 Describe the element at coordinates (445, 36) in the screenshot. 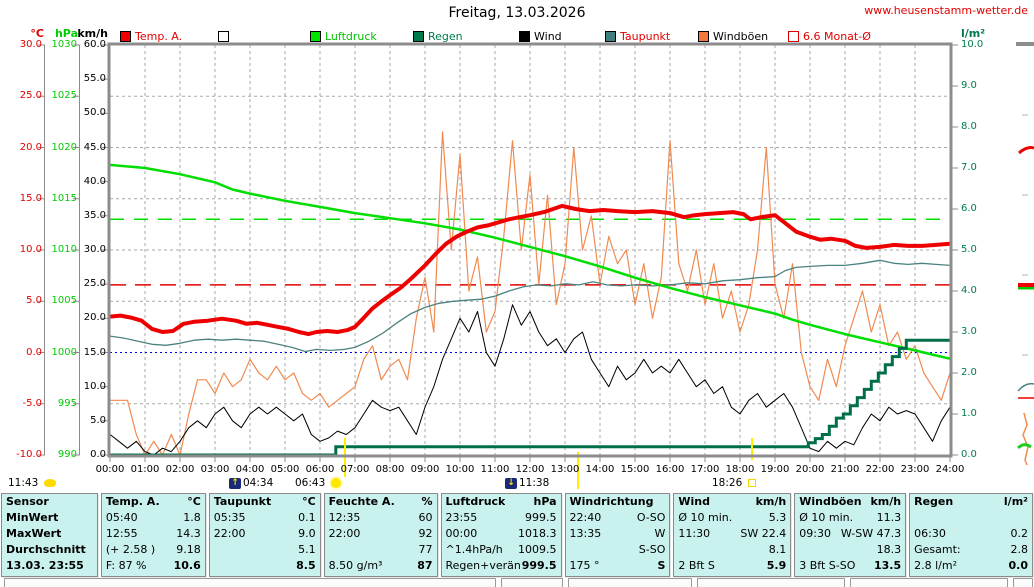

I see `legend-label: Regen` at that location.